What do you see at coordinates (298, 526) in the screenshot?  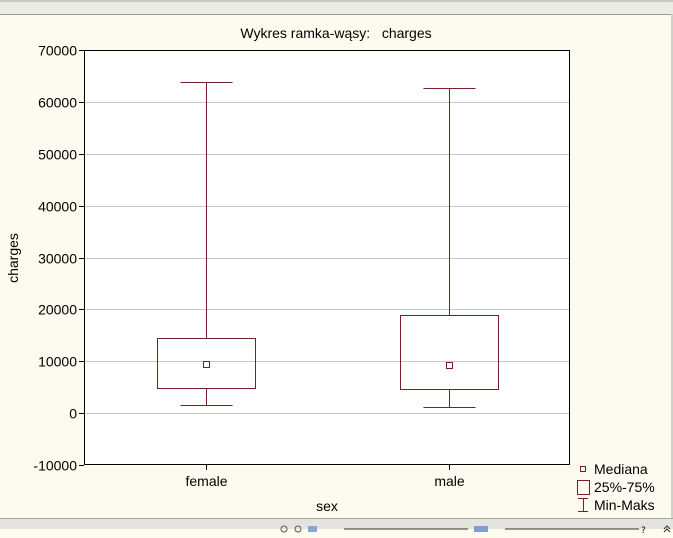 I see `zoom-icons` at bounding box center [298, 526].